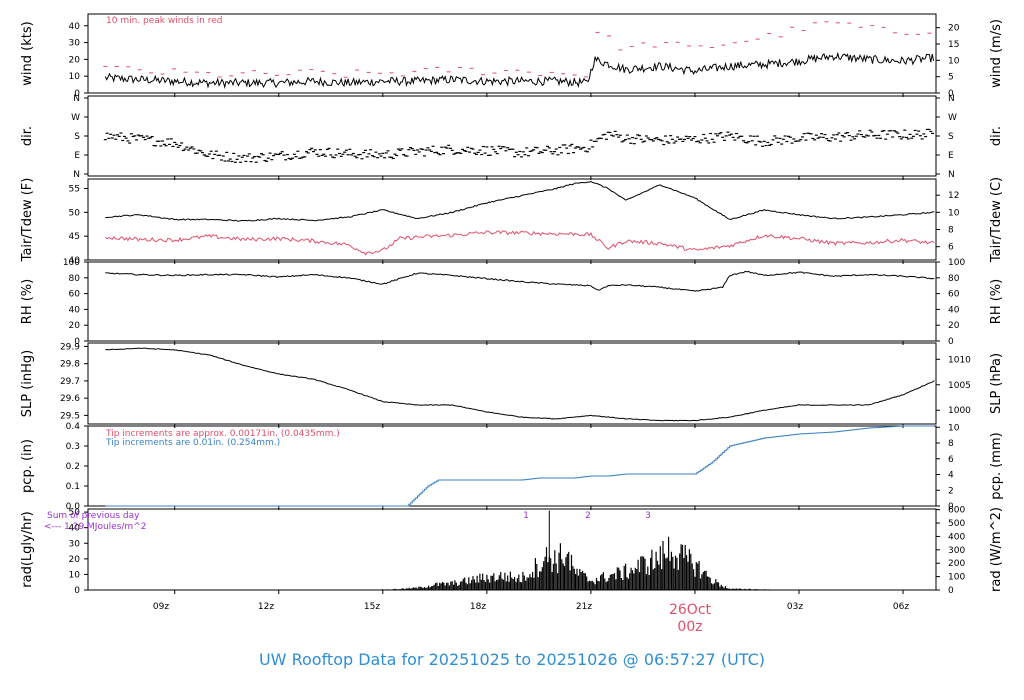 Image resolution: width=1024 pixels, height=700 pixels. What do you see at coordinates (526, 516) in the screenshot?
I see `rad-marker-1: 1` at bounding box center [526, 516].